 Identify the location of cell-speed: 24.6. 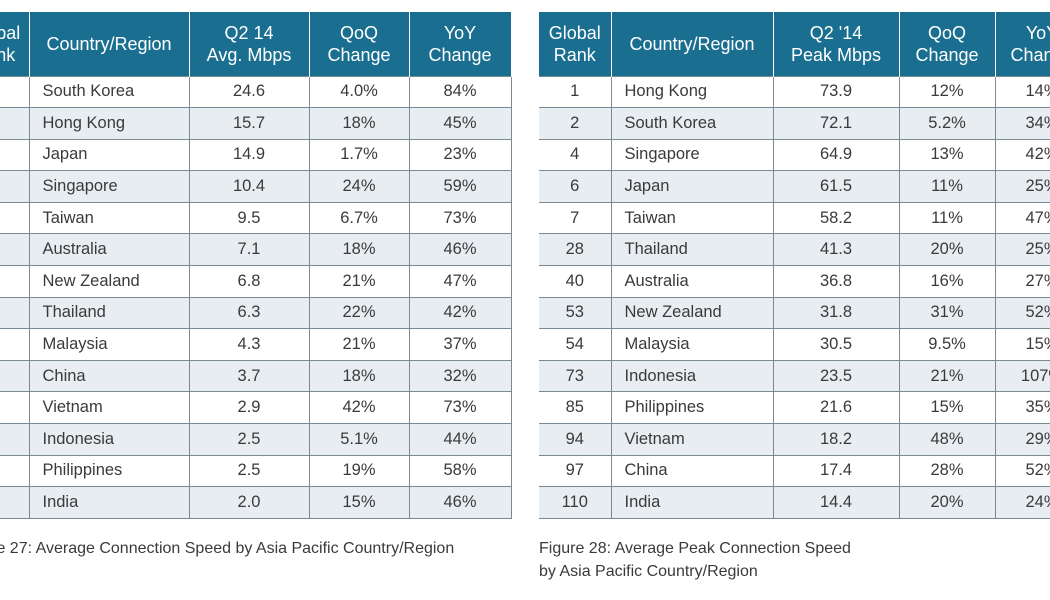
(249, 92).